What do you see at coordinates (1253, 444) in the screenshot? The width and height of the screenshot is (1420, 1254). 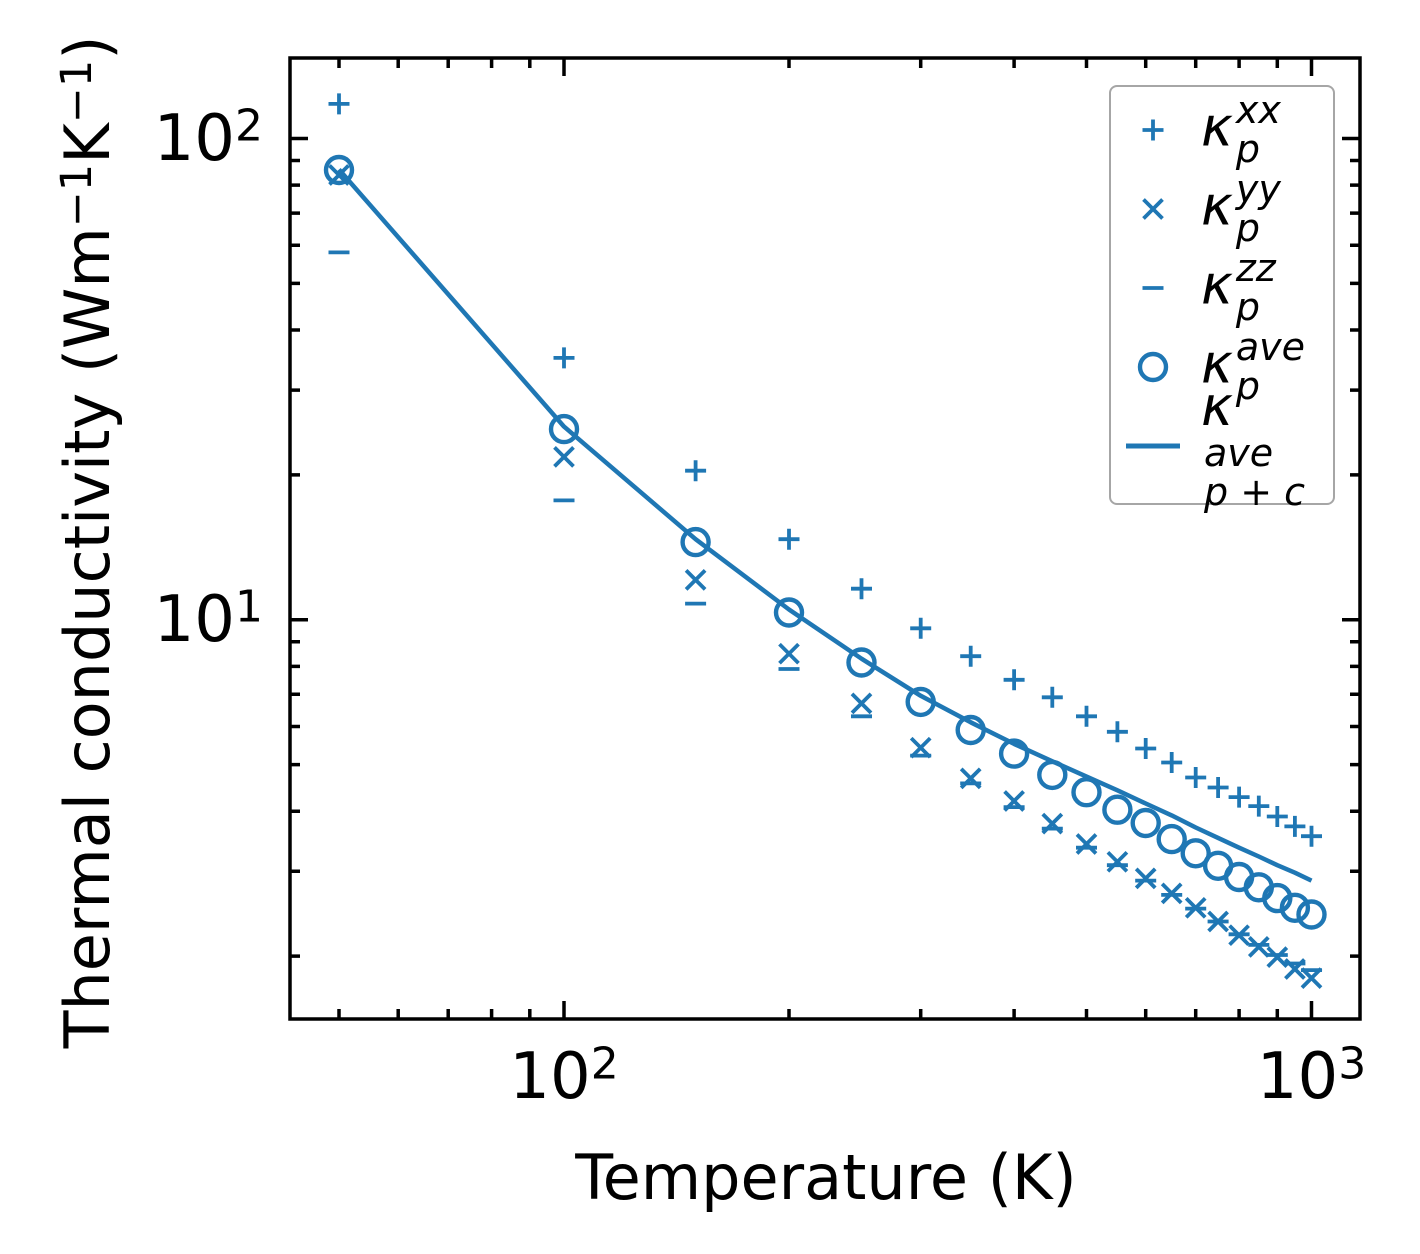 I see `legend-label: κ ave p + c` at bounding box center [1253, 444].